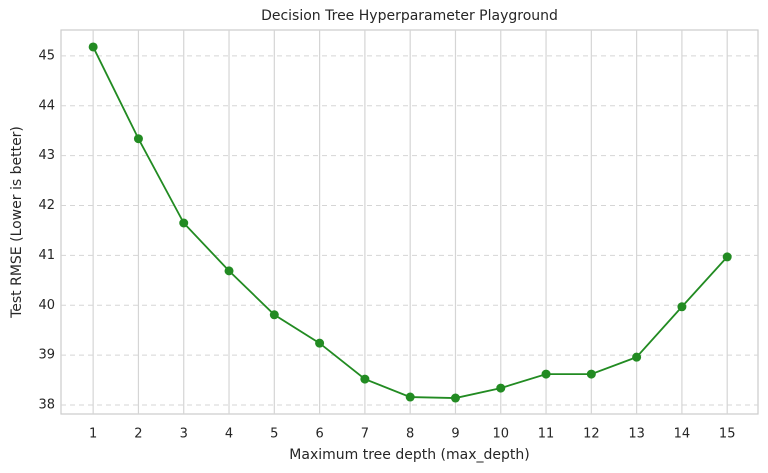 The image size is (768, 473). What do you see at coordinates (46, 405) in the screenshot?
I see `y-tick-label: 38` at bounding box center [46, 405].